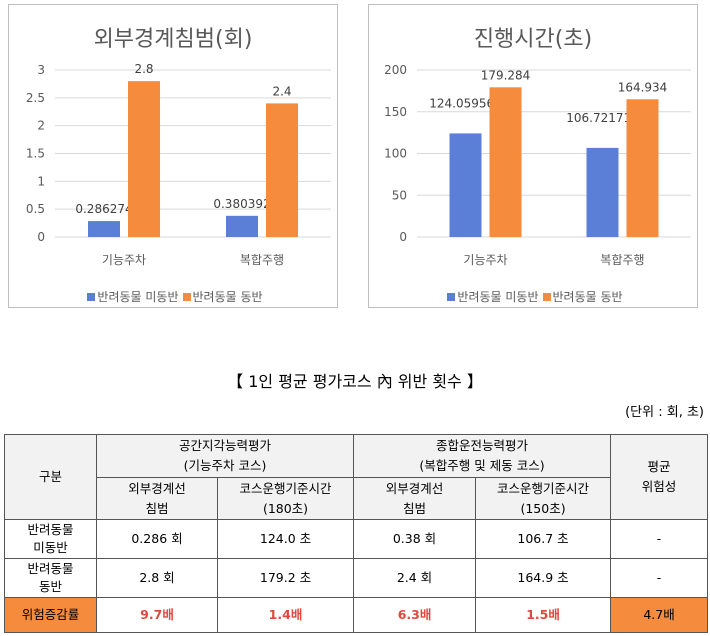 The height and width of the screenshot is (636, 710). I want to click on chart-title: 진행시간(초), so click(533, 39).